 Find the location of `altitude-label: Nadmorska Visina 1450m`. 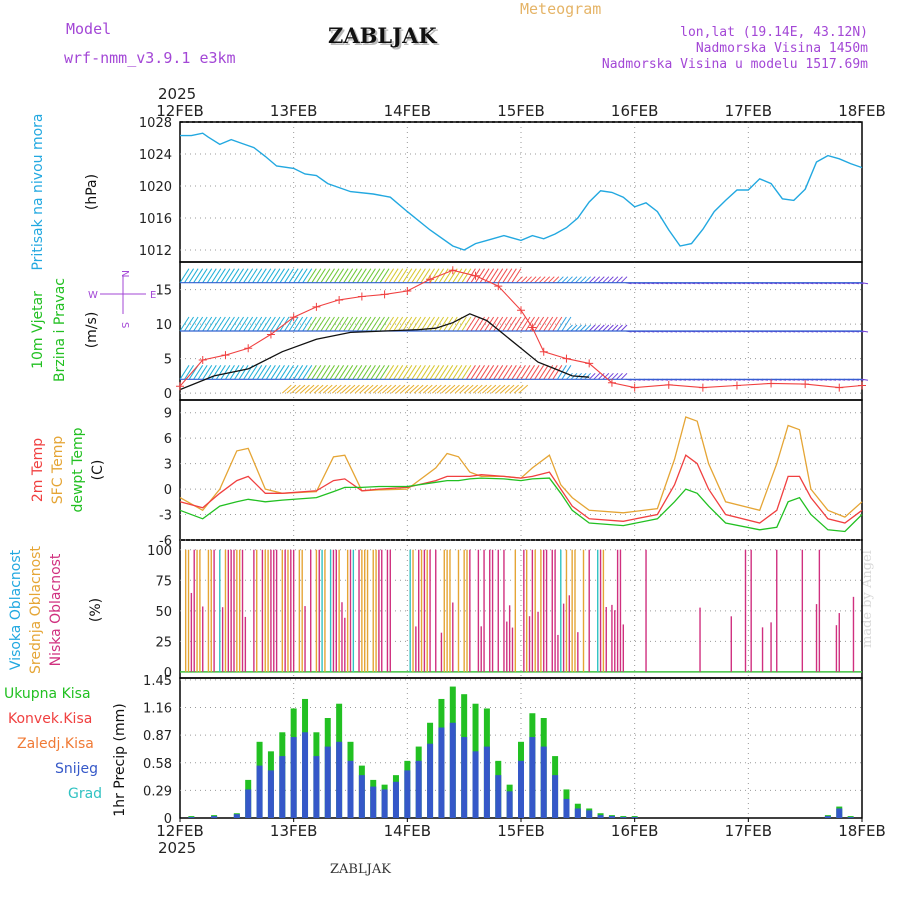

altitude-label: Nadmorska Visina 1450m is located at coordinates (781, 48).